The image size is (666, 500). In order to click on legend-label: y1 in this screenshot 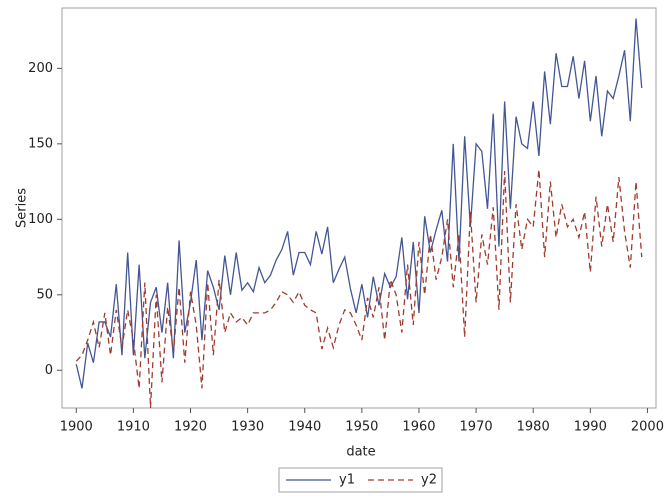, I will do `click(347, 480)`.